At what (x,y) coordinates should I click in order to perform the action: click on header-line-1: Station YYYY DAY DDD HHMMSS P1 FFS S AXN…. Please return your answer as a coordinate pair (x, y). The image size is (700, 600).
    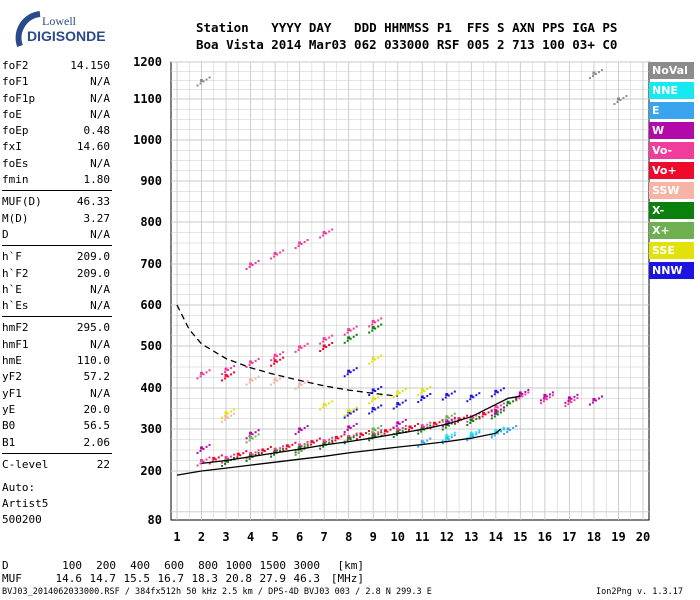
    Looking at the image, I should click on (407, 27).